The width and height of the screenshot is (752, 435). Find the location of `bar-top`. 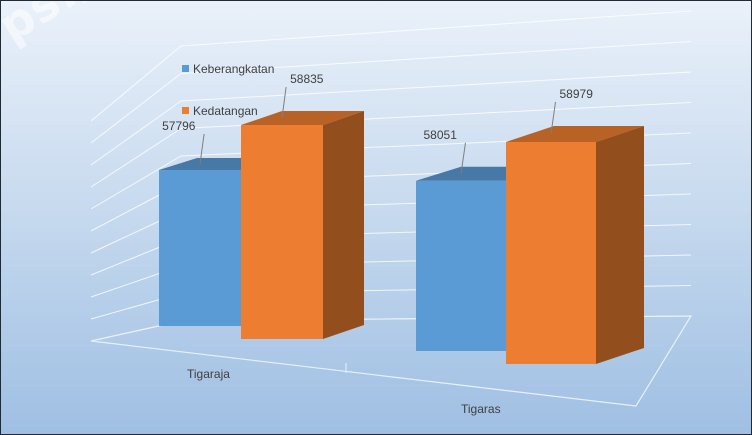

bar-top is located at coordinates (575, 133).